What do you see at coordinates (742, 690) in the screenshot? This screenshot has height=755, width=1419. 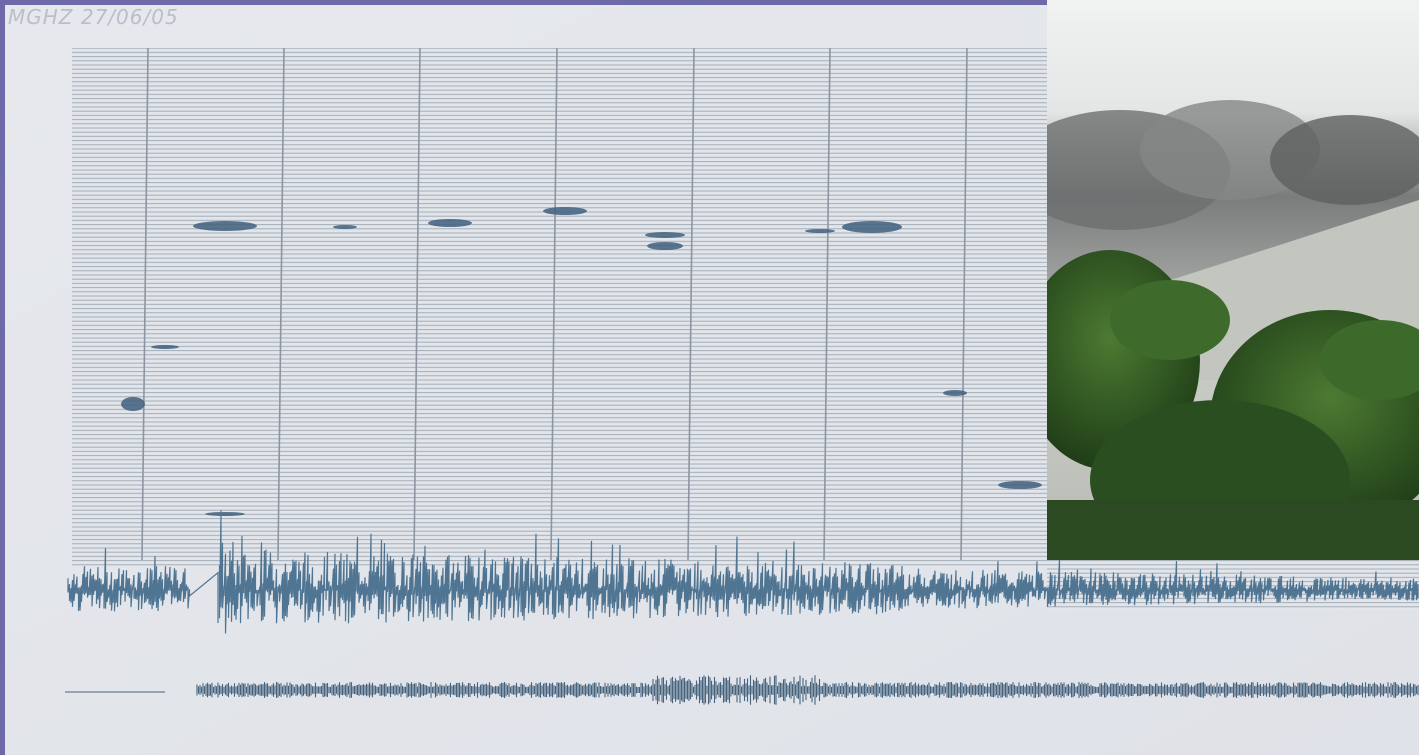 I see `lower-trace` at bounding box center [742, 690].